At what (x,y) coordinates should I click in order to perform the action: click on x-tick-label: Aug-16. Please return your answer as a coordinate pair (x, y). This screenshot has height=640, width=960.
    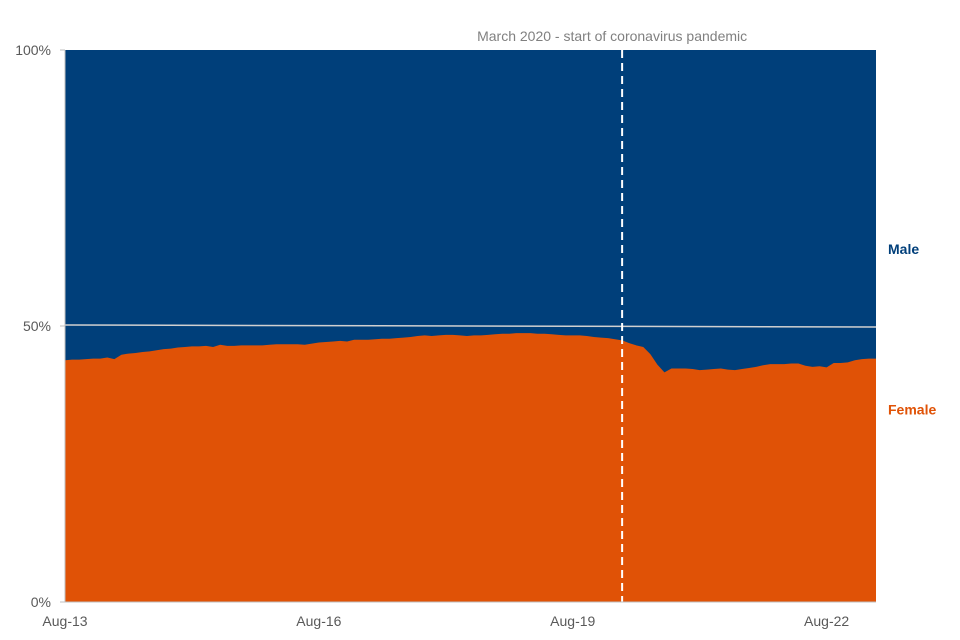
    Looking at the image, I should click on (318, 621).